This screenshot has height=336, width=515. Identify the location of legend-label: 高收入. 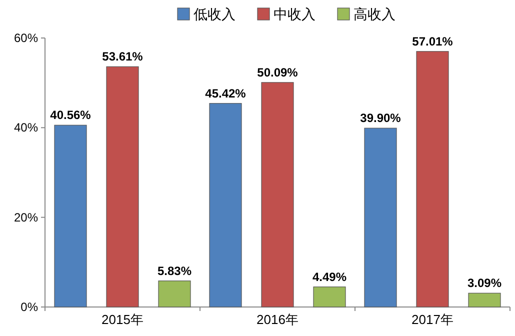
(375, 14).